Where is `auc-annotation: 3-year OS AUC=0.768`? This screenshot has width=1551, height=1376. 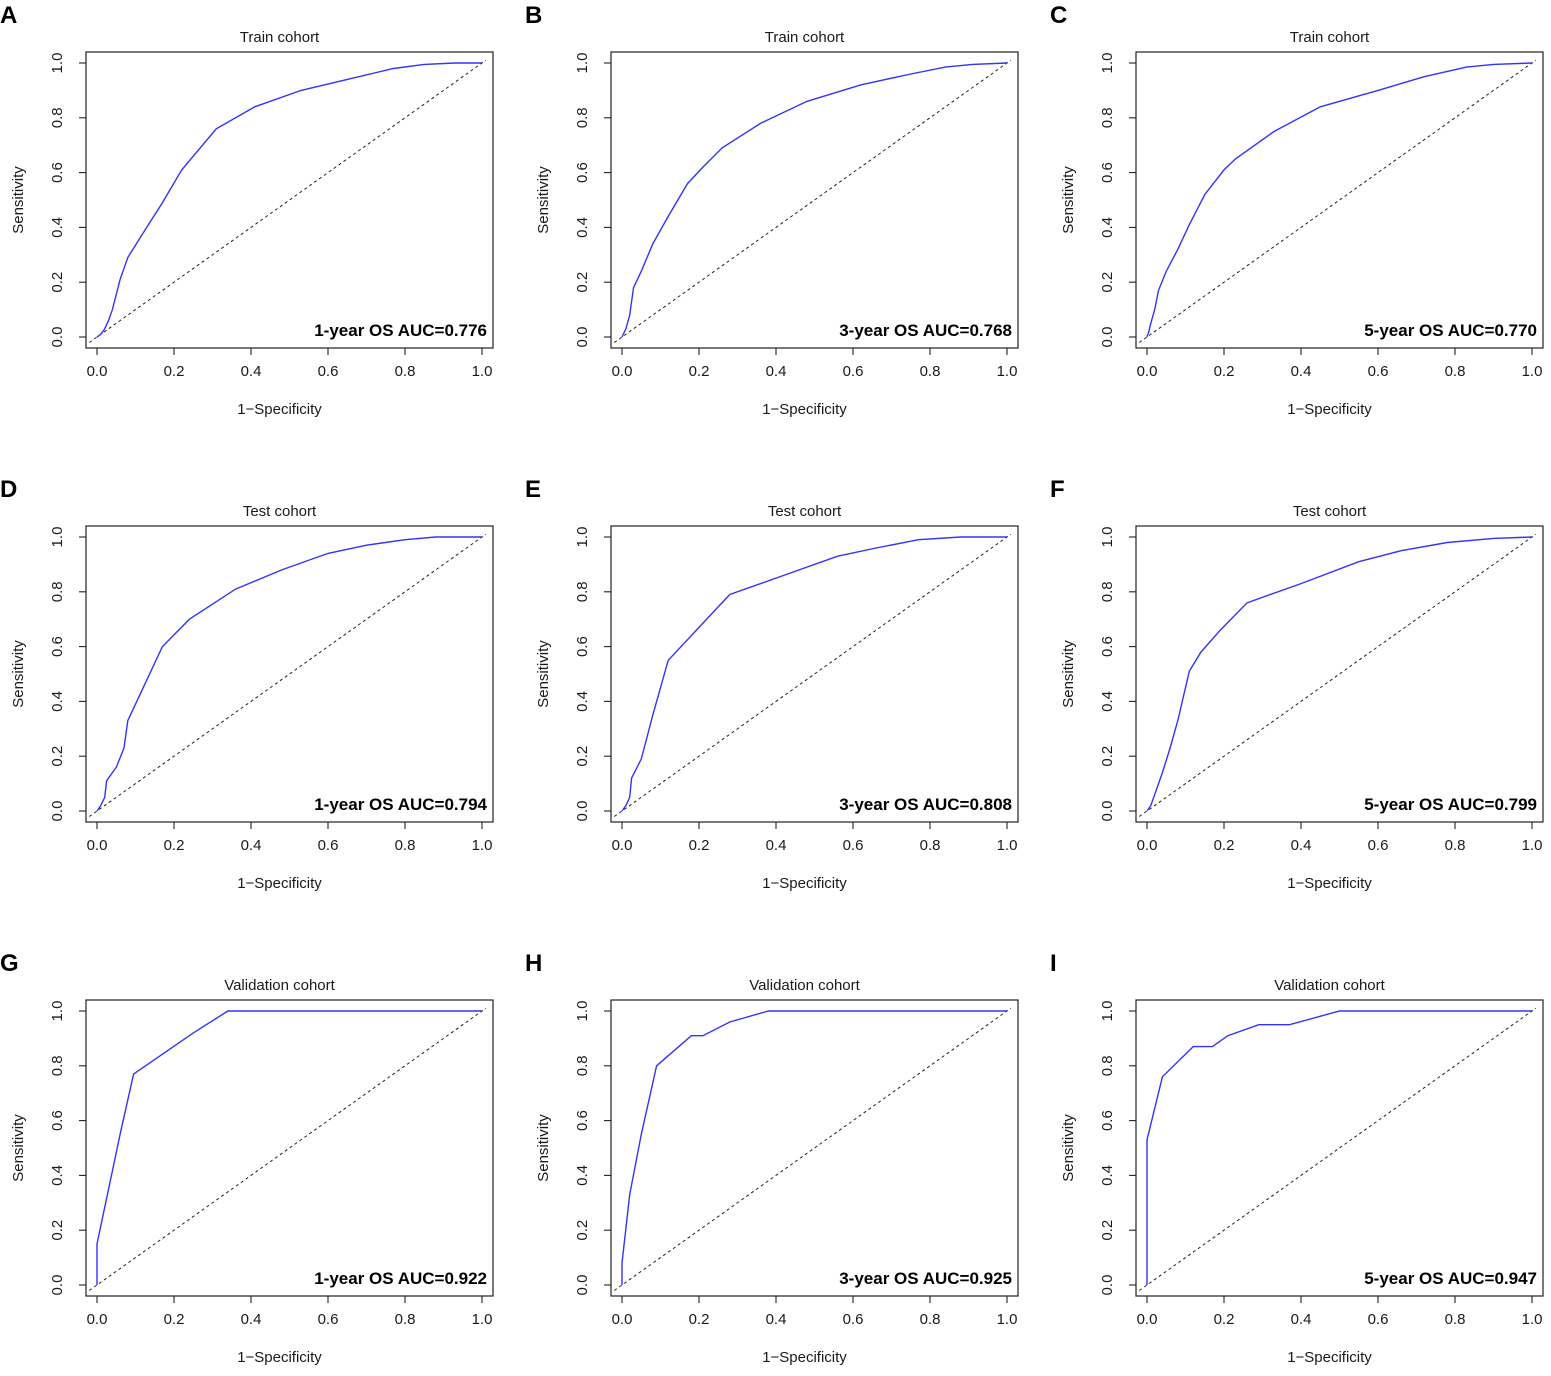
auc-annotation: 3-year OS AUC=0.768 is located at coordinates (925, 330).